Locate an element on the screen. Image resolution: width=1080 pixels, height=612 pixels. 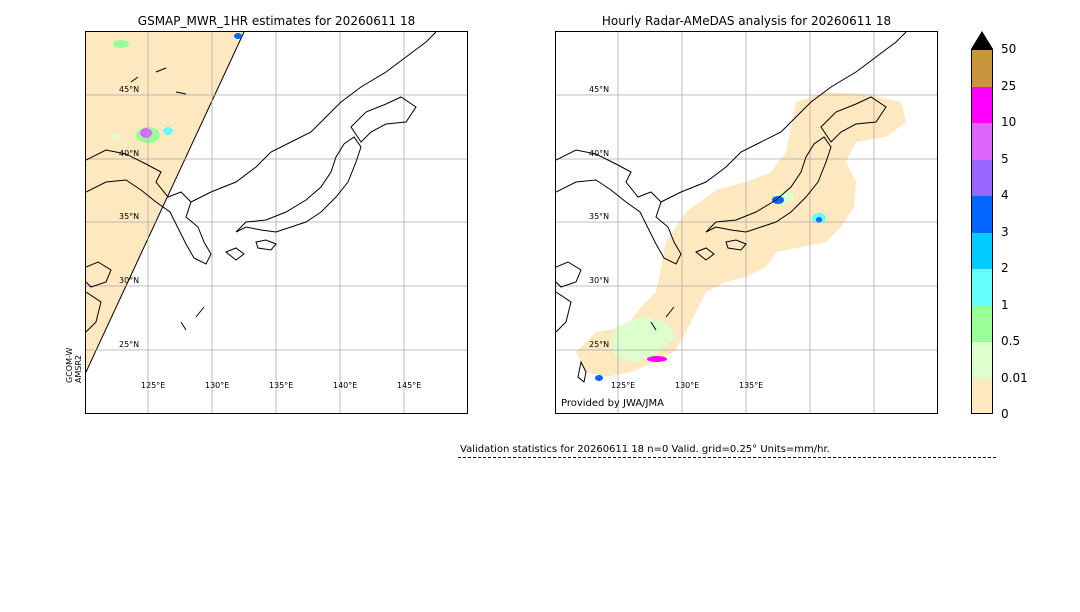
colorbar-segment-0.5-1 is located at coordinates (982, 323).